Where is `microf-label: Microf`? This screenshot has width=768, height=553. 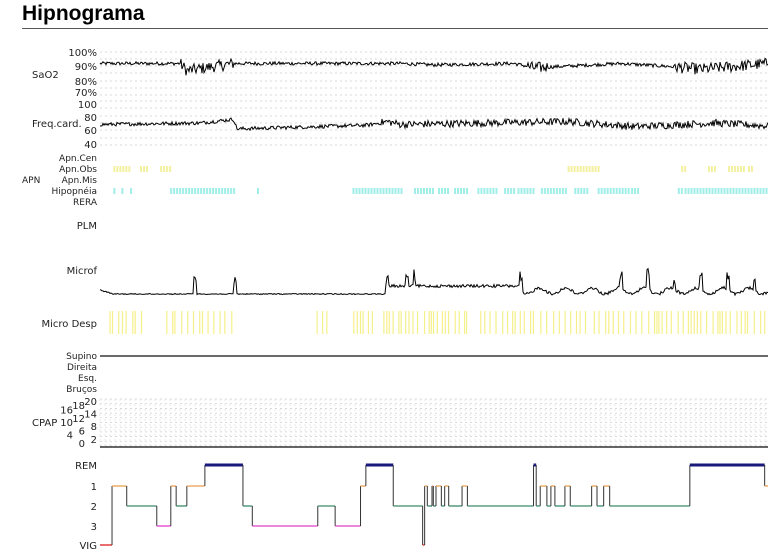 microf-label: Microf is located at coordinates (82, 271).